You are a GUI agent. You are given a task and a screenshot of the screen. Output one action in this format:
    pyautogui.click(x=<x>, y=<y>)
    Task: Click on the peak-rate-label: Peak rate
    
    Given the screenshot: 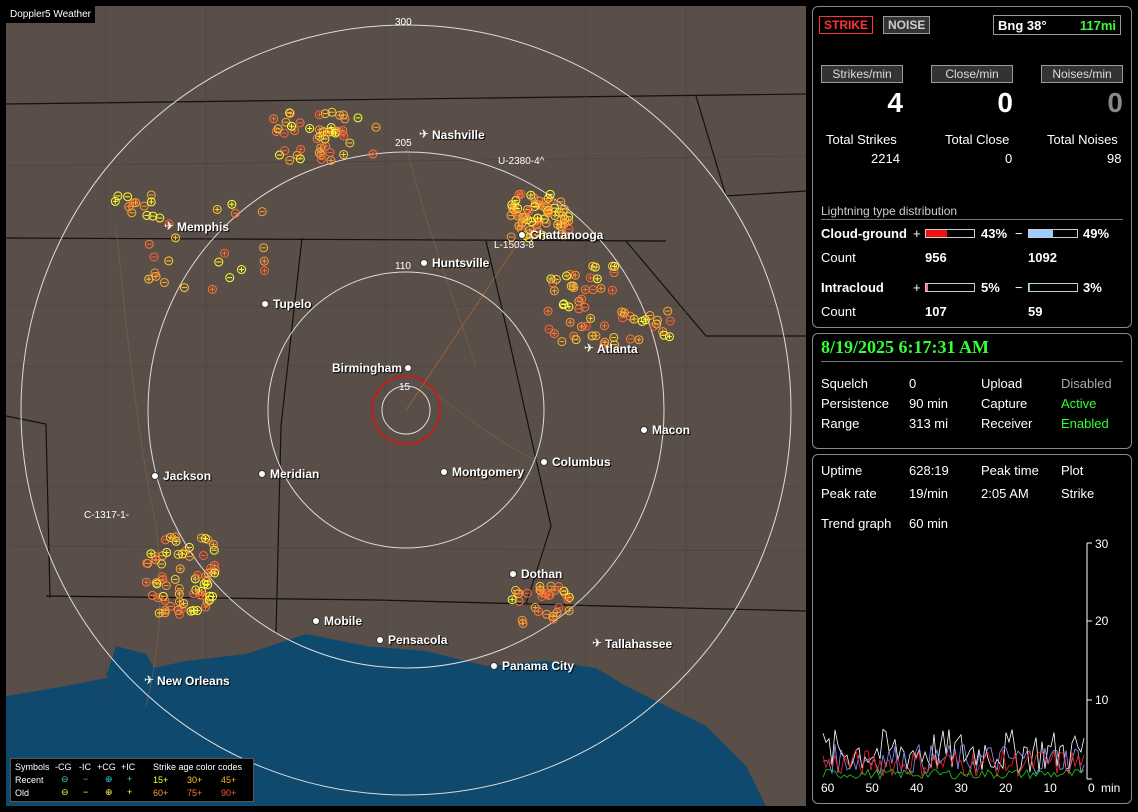 What is the action you would take?
    pyautogui.click(x=849, y=493)
    